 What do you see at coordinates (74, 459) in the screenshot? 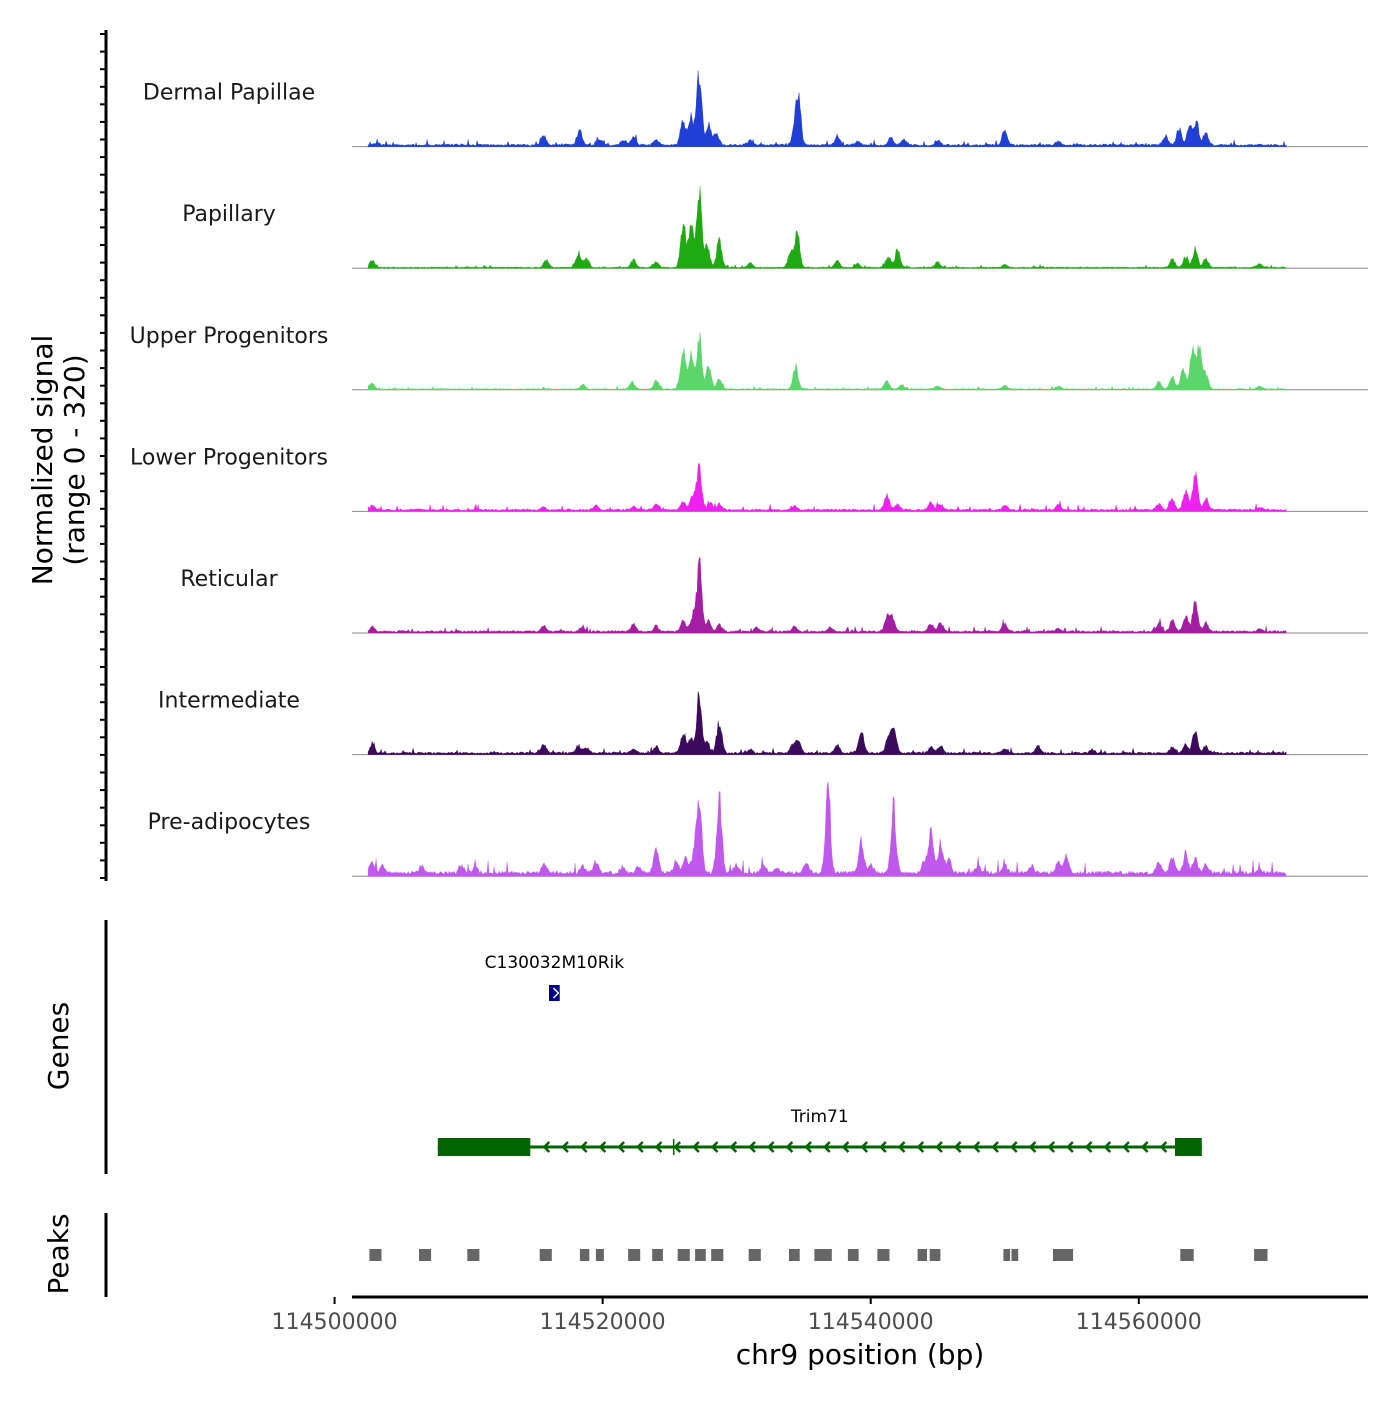
I see `y-axis-label-line2: (range 0 - 320)` at bounding box center [74, 459].